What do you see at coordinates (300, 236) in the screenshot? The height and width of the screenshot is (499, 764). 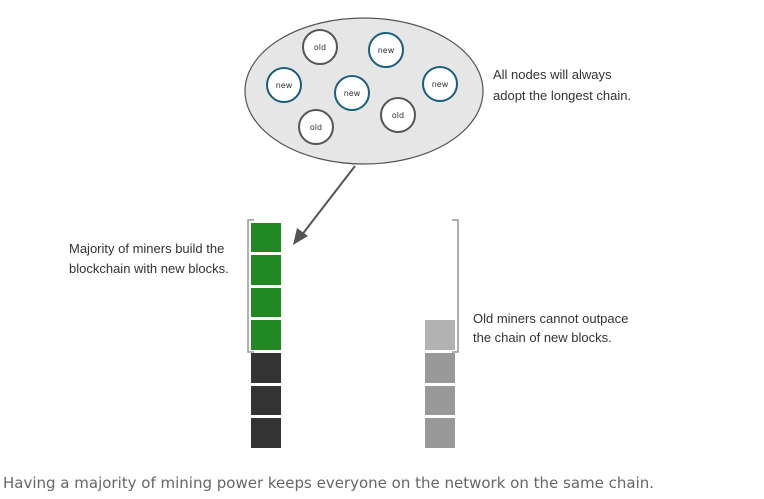 I see `arrow-head-icon` at bounding box center [300, 236].